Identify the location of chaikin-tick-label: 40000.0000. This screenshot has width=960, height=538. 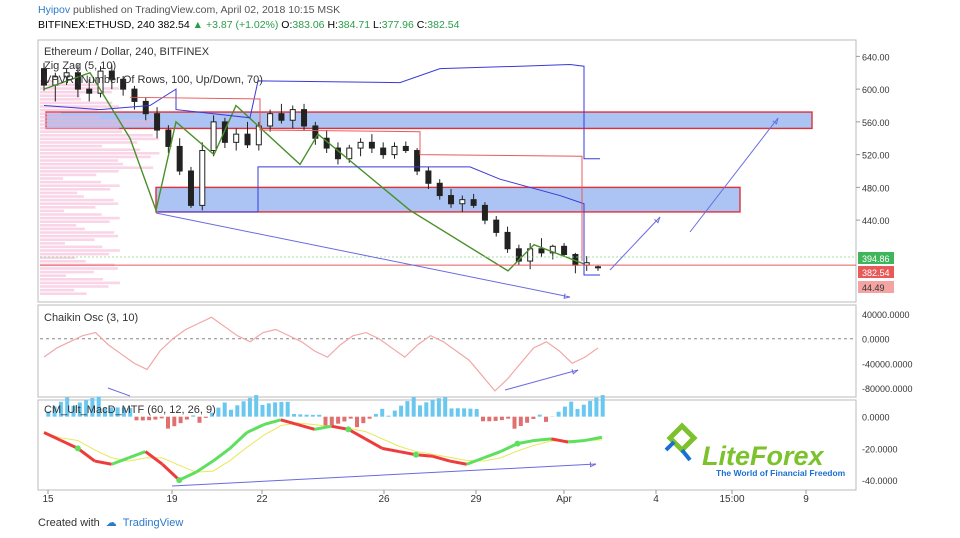
(886, 315).